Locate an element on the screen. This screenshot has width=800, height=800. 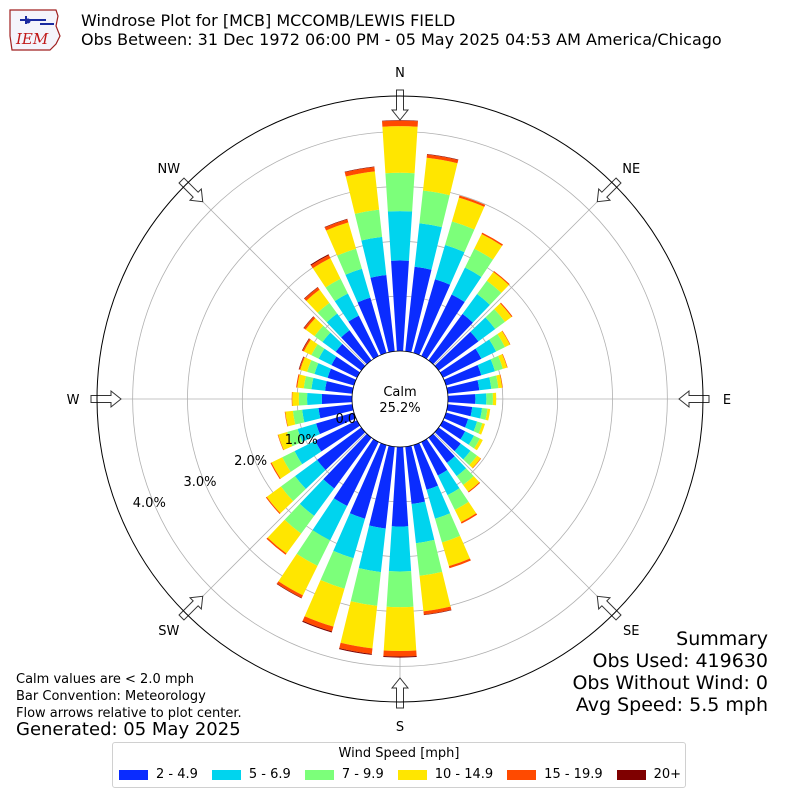
legend-label: 10 - 14.9 is located at coordinates (464, 774).